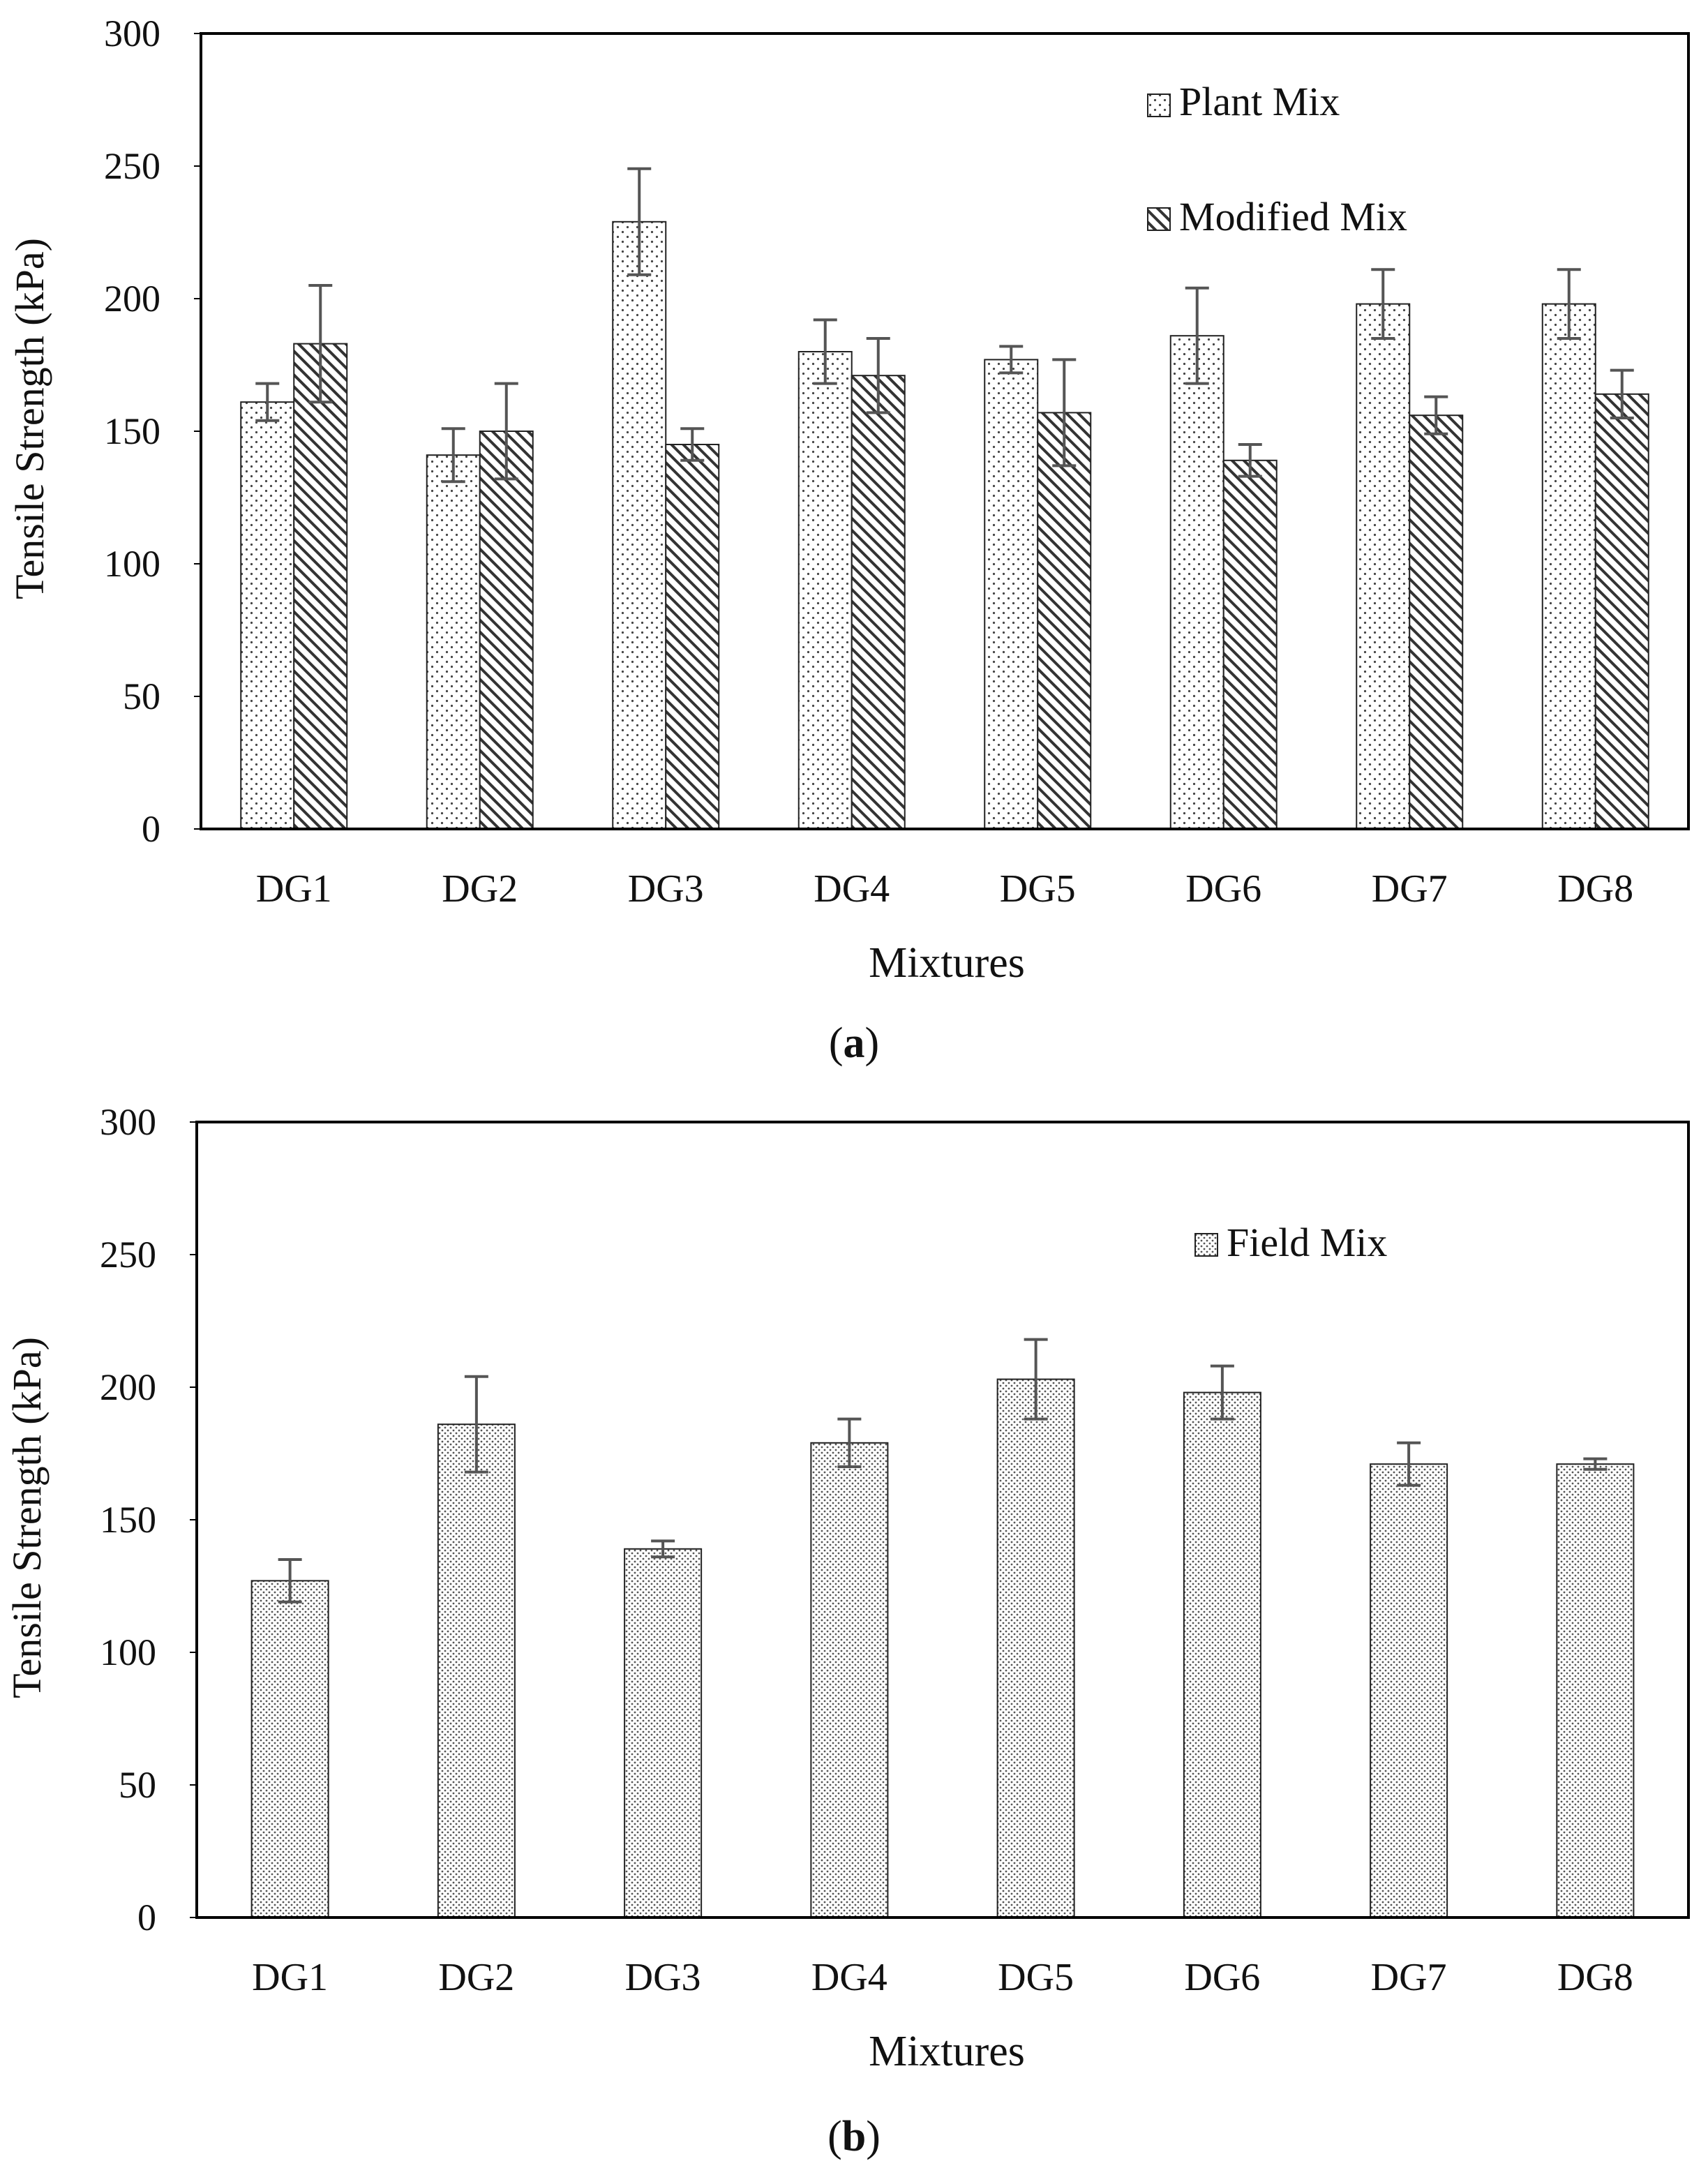 The height and width of the screenshot is (2168, 1708). What do you see at coordinates (878, 375) in the screenshot?
I see `error-bar-modified-mix-dg4` at bounding box center [878, 375].